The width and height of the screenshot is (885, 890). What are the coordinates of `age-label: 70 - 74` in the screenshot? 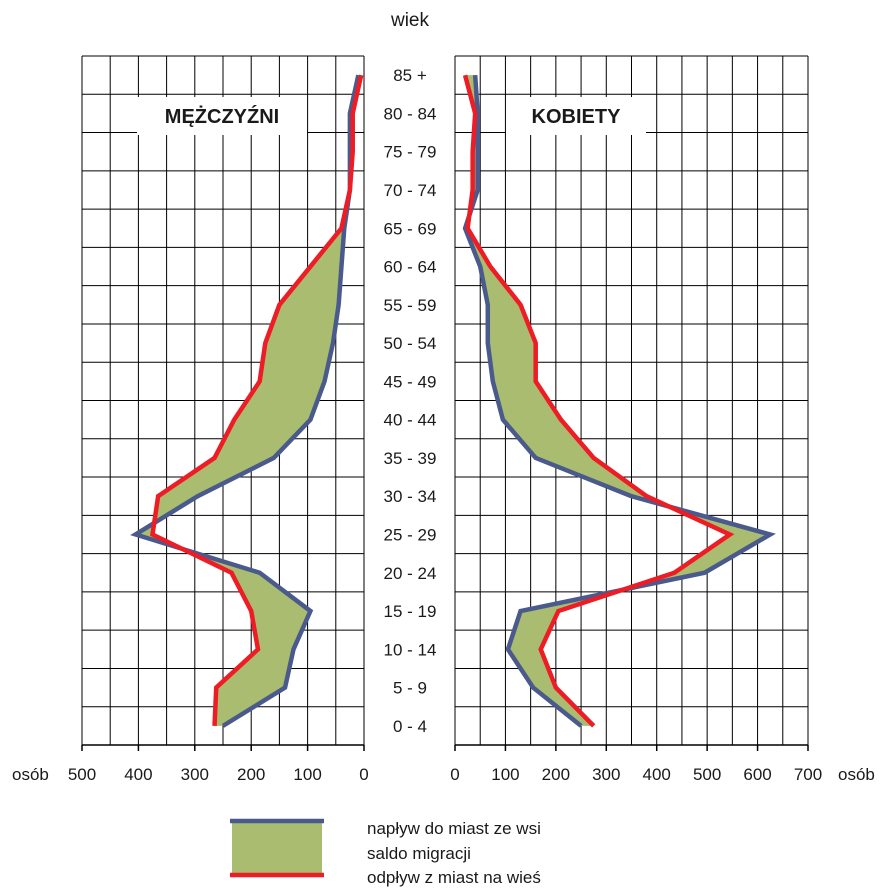 It's located at (410, 190).